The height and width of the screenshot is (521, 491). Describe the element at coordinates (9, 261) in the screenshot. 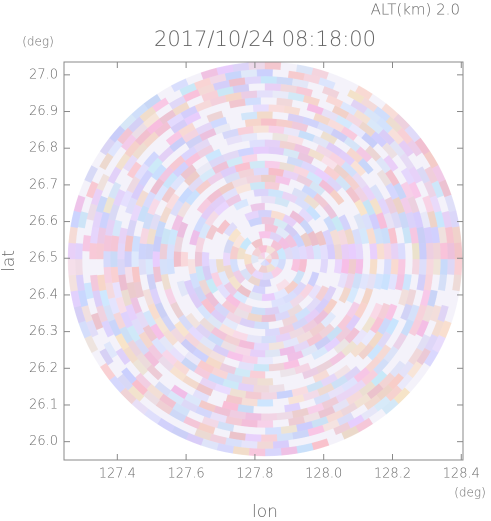

I see `y-axis-label: lat` at that location.